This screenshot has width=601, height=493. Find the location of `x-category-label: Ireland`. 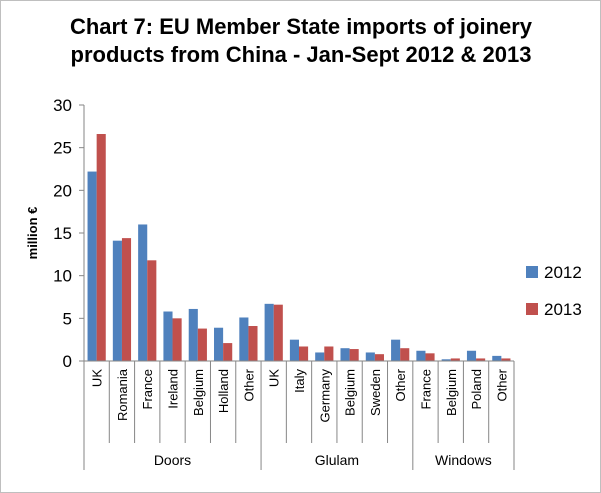

x-category-label: Ireland is located at coordinates (173, 389).